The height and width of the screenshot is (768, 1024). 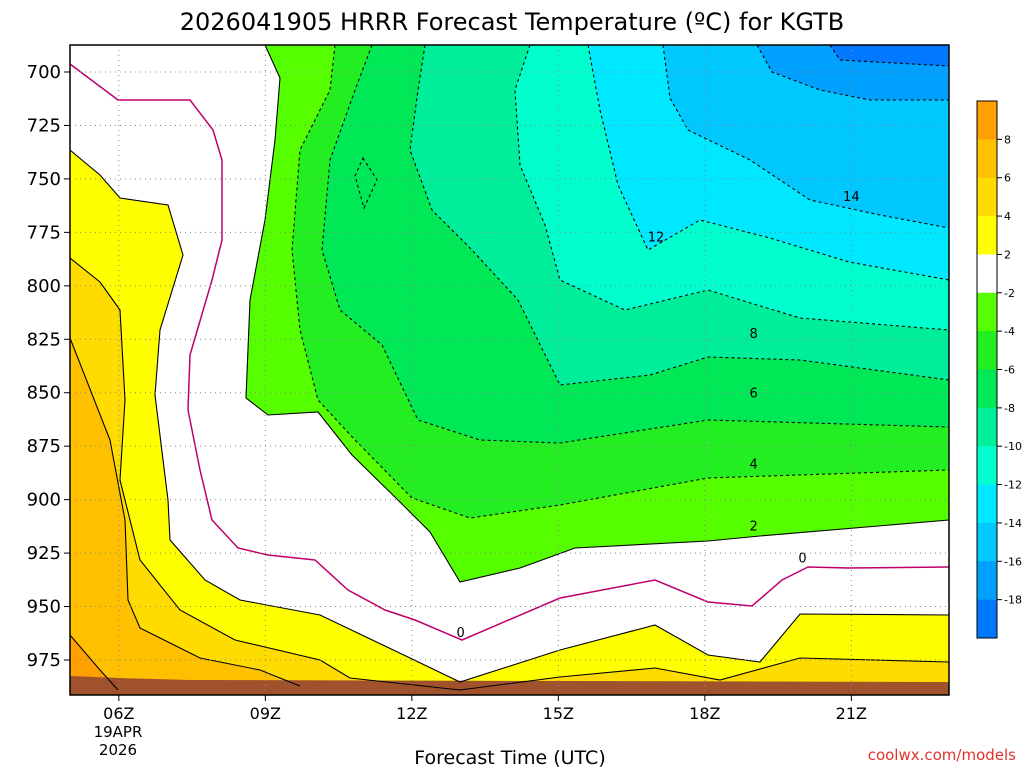 I want to click on colorbar-label: -14, so click(x=1013, y=523).